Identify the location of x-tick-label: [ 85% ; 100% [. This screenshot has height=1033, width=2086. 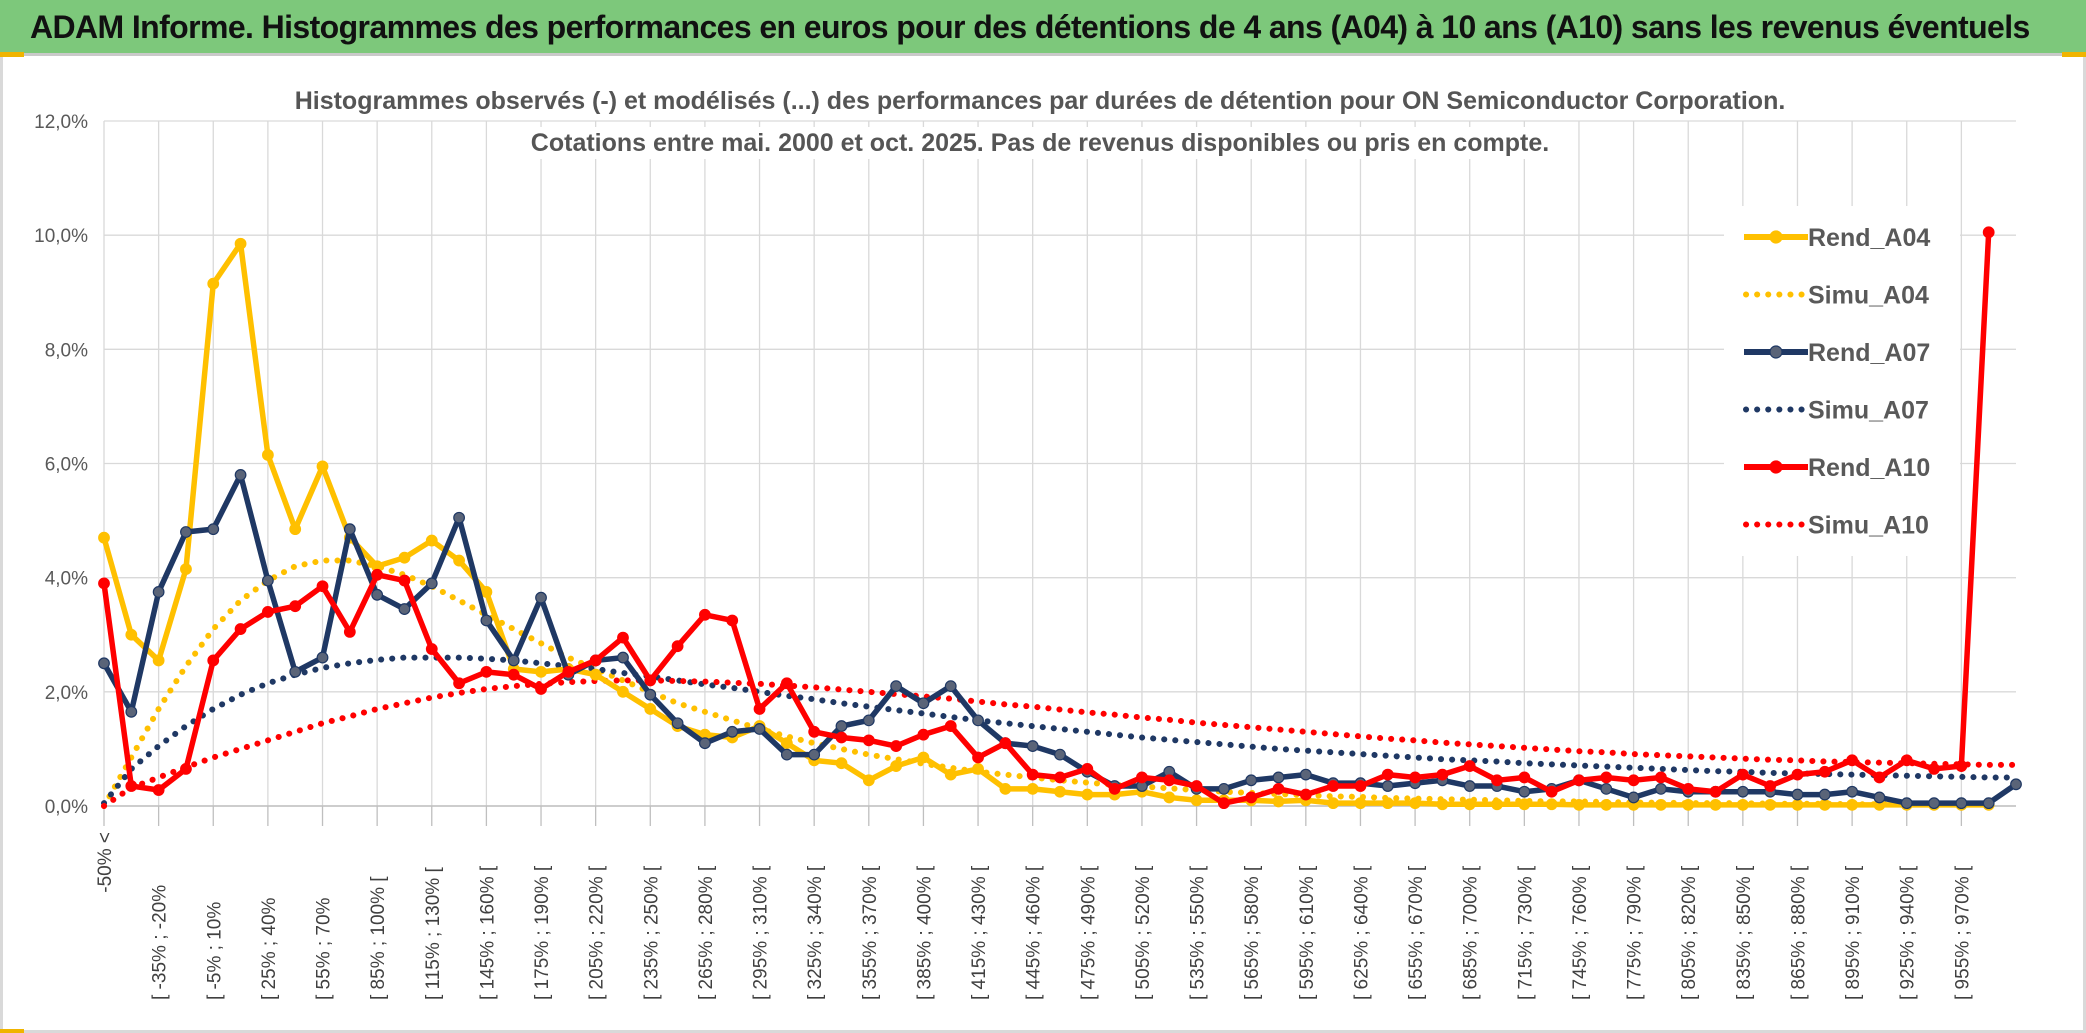
(378, 938).